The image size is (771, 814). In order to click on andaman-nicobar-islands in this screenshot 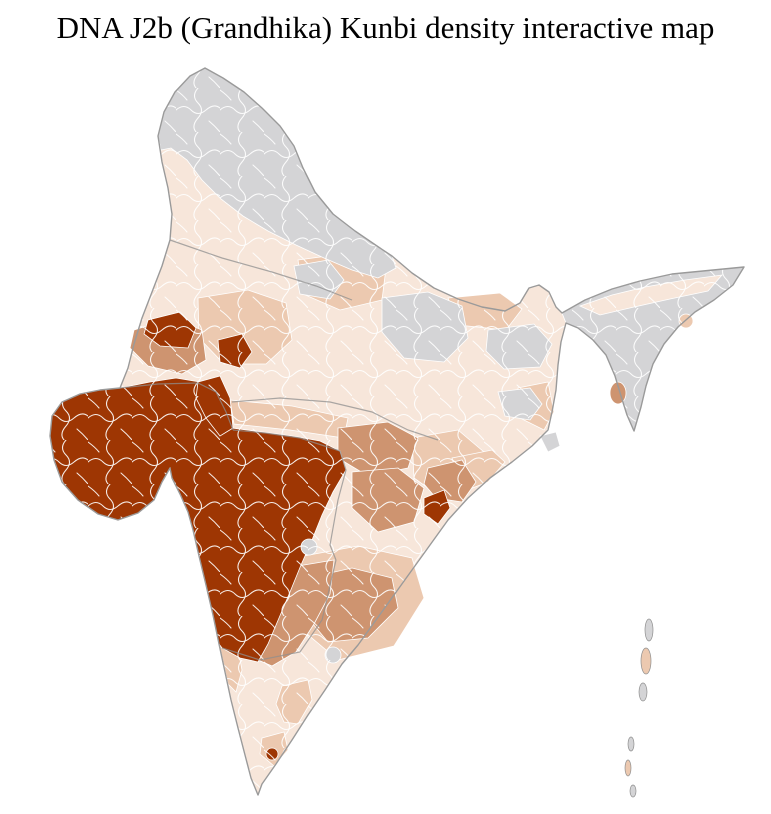, I will do `click(639, 708)`.